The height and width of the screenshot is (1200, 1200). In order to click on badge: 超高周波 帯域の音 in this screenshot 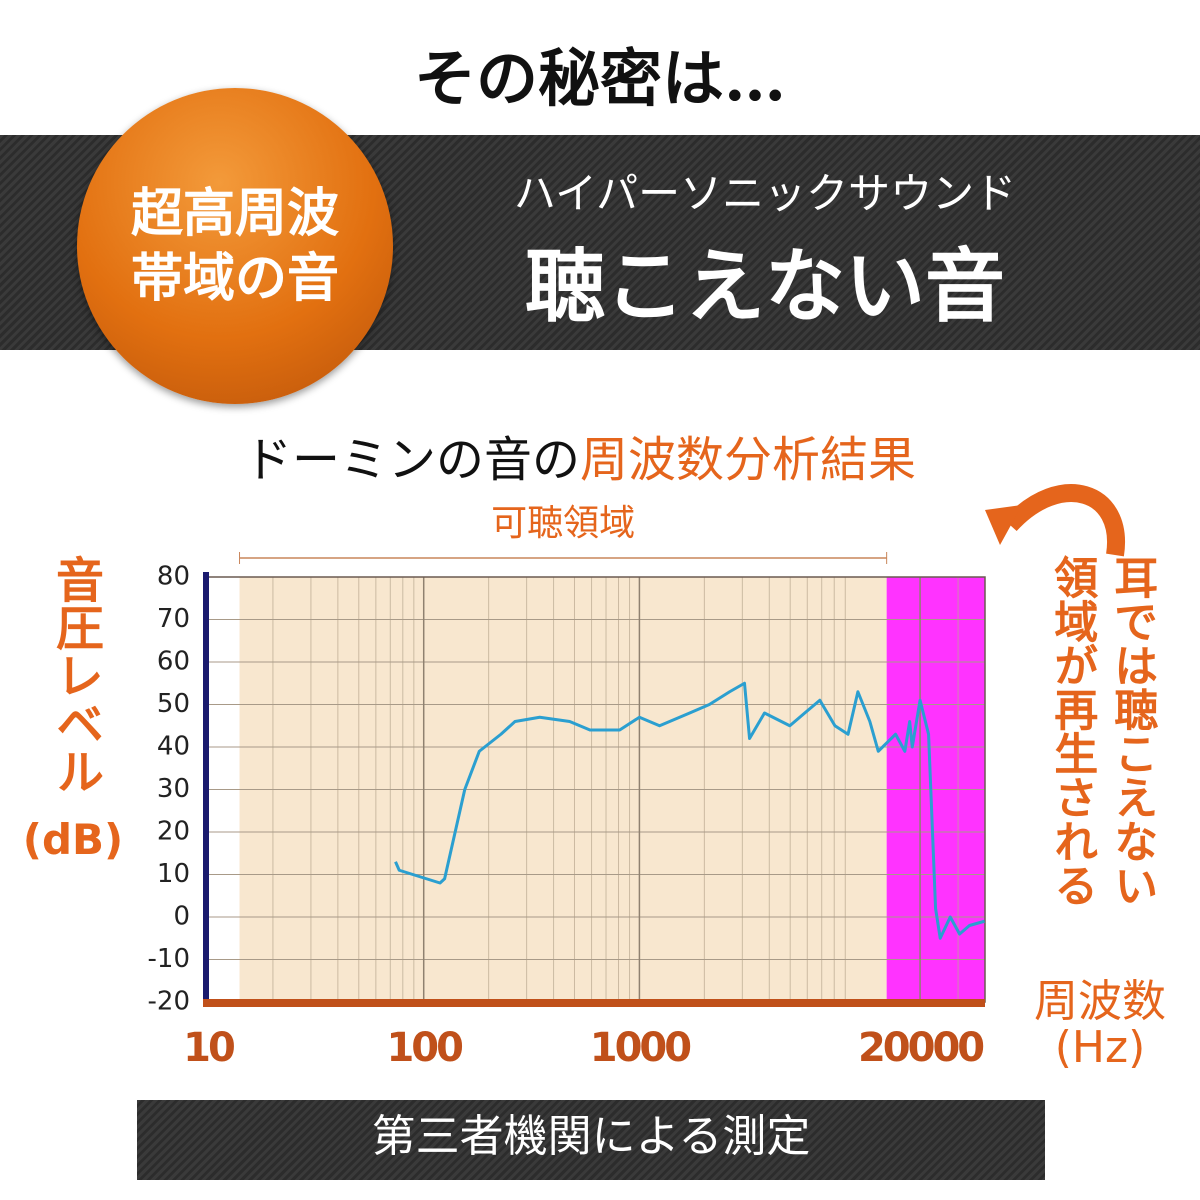, I will do `click(235, 246)`.